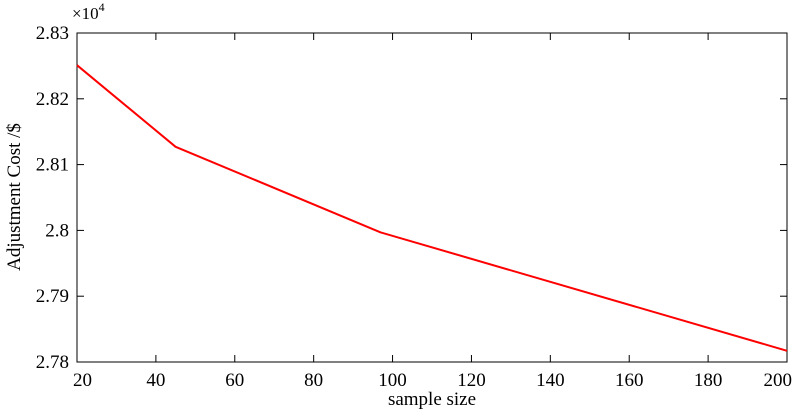  What do you see at coordinates (52, 296) in the screenshot?
I see `y-tick-label: 2.79` at bounding box center [52, 296].